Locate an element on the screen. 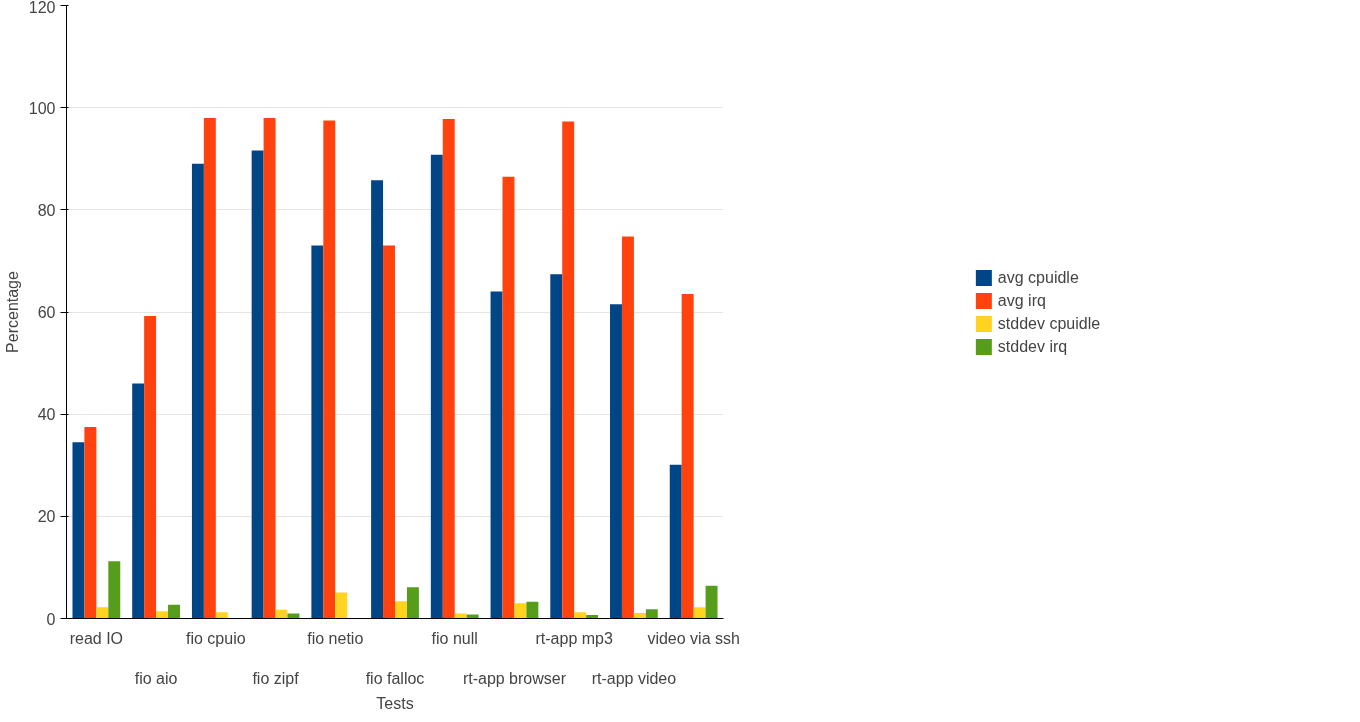 This screenshot has width=1360, height=722. x-tick-label: rt-app video is located at coordinates (634, 679).